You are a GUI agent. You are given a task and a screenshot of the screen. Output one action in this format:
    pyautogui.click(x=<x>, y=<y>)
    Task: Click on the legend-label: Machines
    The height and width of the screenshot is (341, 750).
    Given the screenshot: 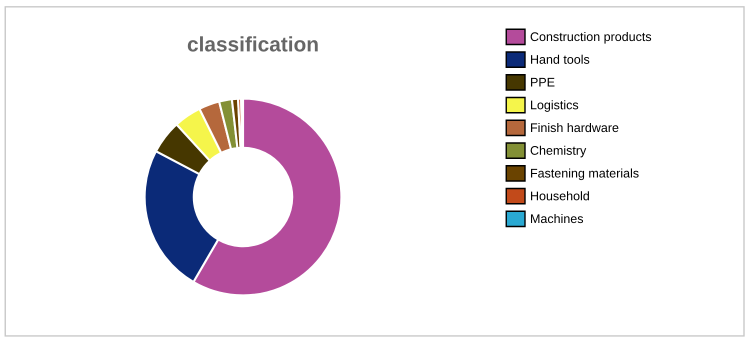 What is the action you would take?
    pyautogui.click(x=557, y=219)
    